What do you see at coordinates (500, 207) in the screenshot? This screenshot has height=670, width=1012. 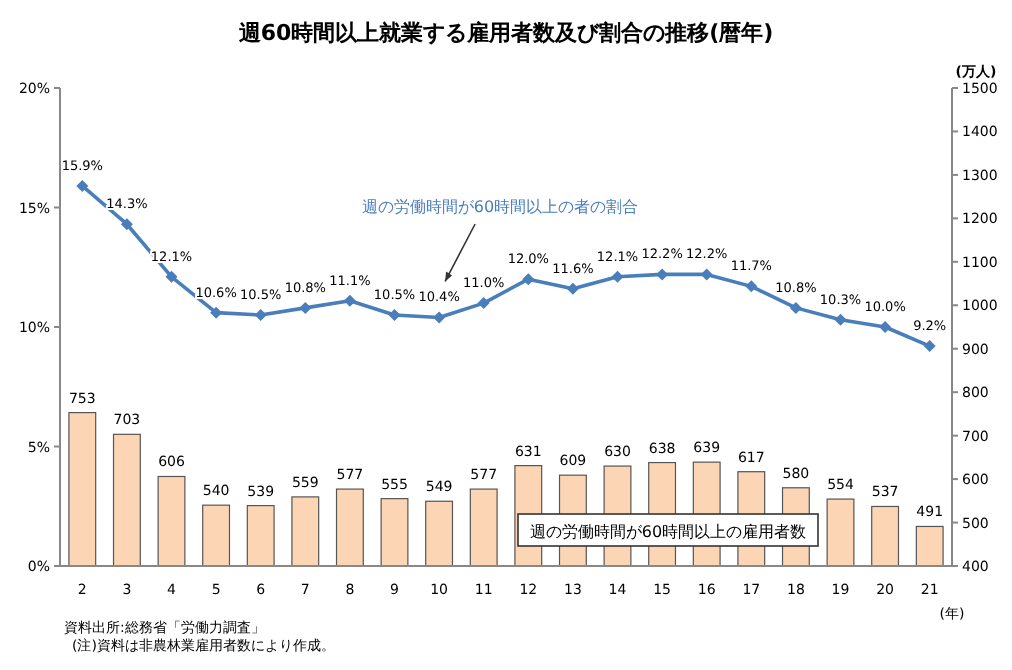 I see `text: 週の労働時間が60時間以上の者の割合` at bounding box center [500, 207].